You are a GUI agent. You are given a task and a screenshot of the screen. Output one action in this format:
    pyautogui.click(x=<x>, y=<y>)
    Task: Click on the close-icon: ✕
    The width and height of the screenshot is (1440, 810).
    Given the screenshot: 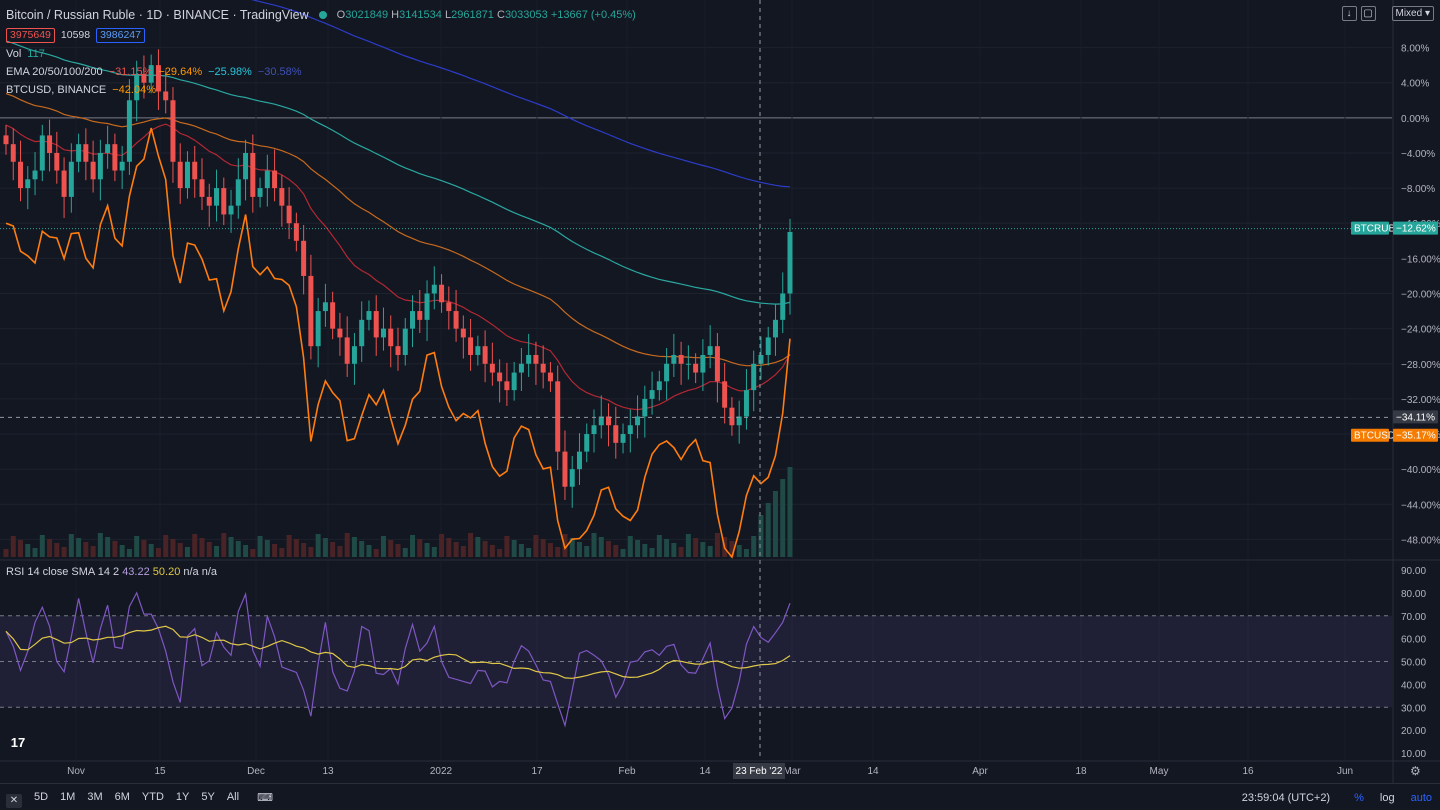 What is the action you would take?
    pyautogui.click(x=14, y=801)
    